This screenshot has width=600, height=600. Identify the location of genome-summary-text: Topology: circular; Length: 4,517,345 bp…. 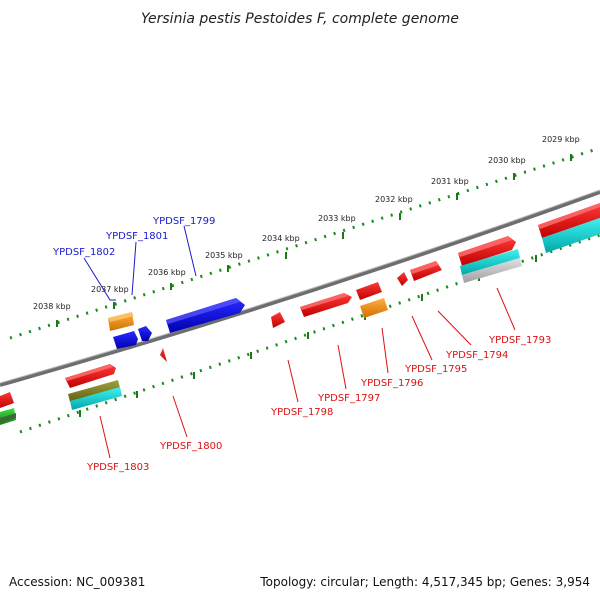
(424, 582).